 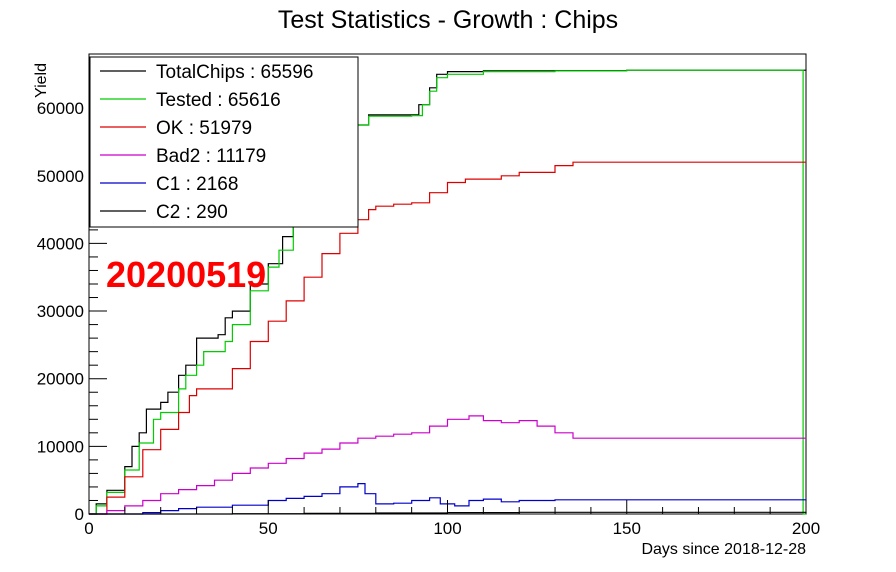 What do you see at coordinates (60, 108) in the screenshot?
I see `y-tick-label: 60000` at bounding box center [60, 108].